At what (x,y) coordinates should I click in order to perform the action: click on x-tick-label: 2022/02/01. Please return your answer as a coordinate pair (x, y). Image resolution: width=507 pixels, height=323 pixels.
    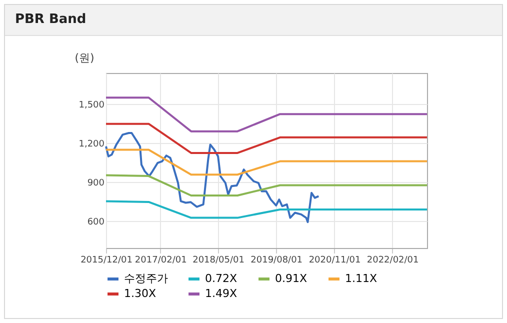
    Looking at the image, I should click on (392, 261).